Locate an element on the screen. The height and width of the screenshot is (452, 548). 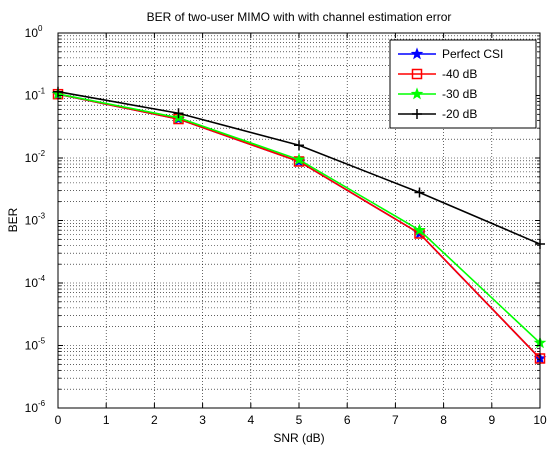
legend-label: -30 dB is located at coordinates (459, 94).